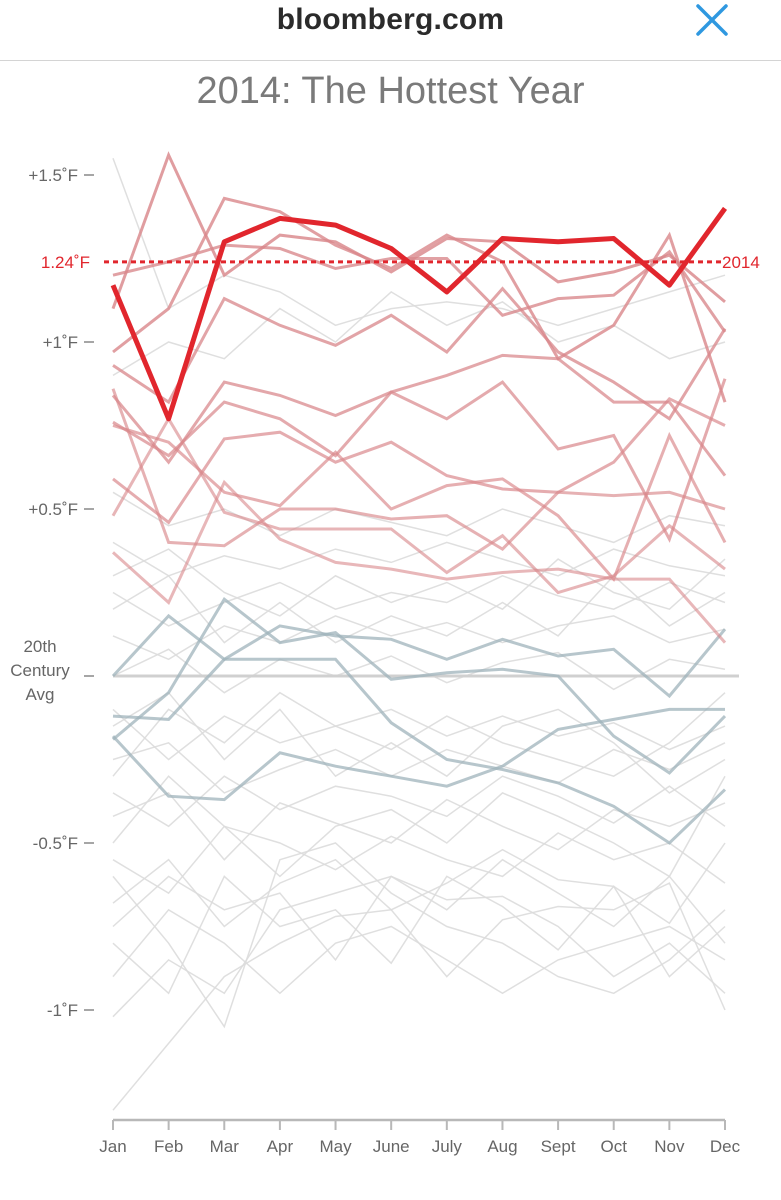 The width and height of the screenshot is (781, 1200). What do you see at coordinates (741, 262) in the screenshot?
I see `series-end-label-2014: 2014` at bounding box center [741, 262].